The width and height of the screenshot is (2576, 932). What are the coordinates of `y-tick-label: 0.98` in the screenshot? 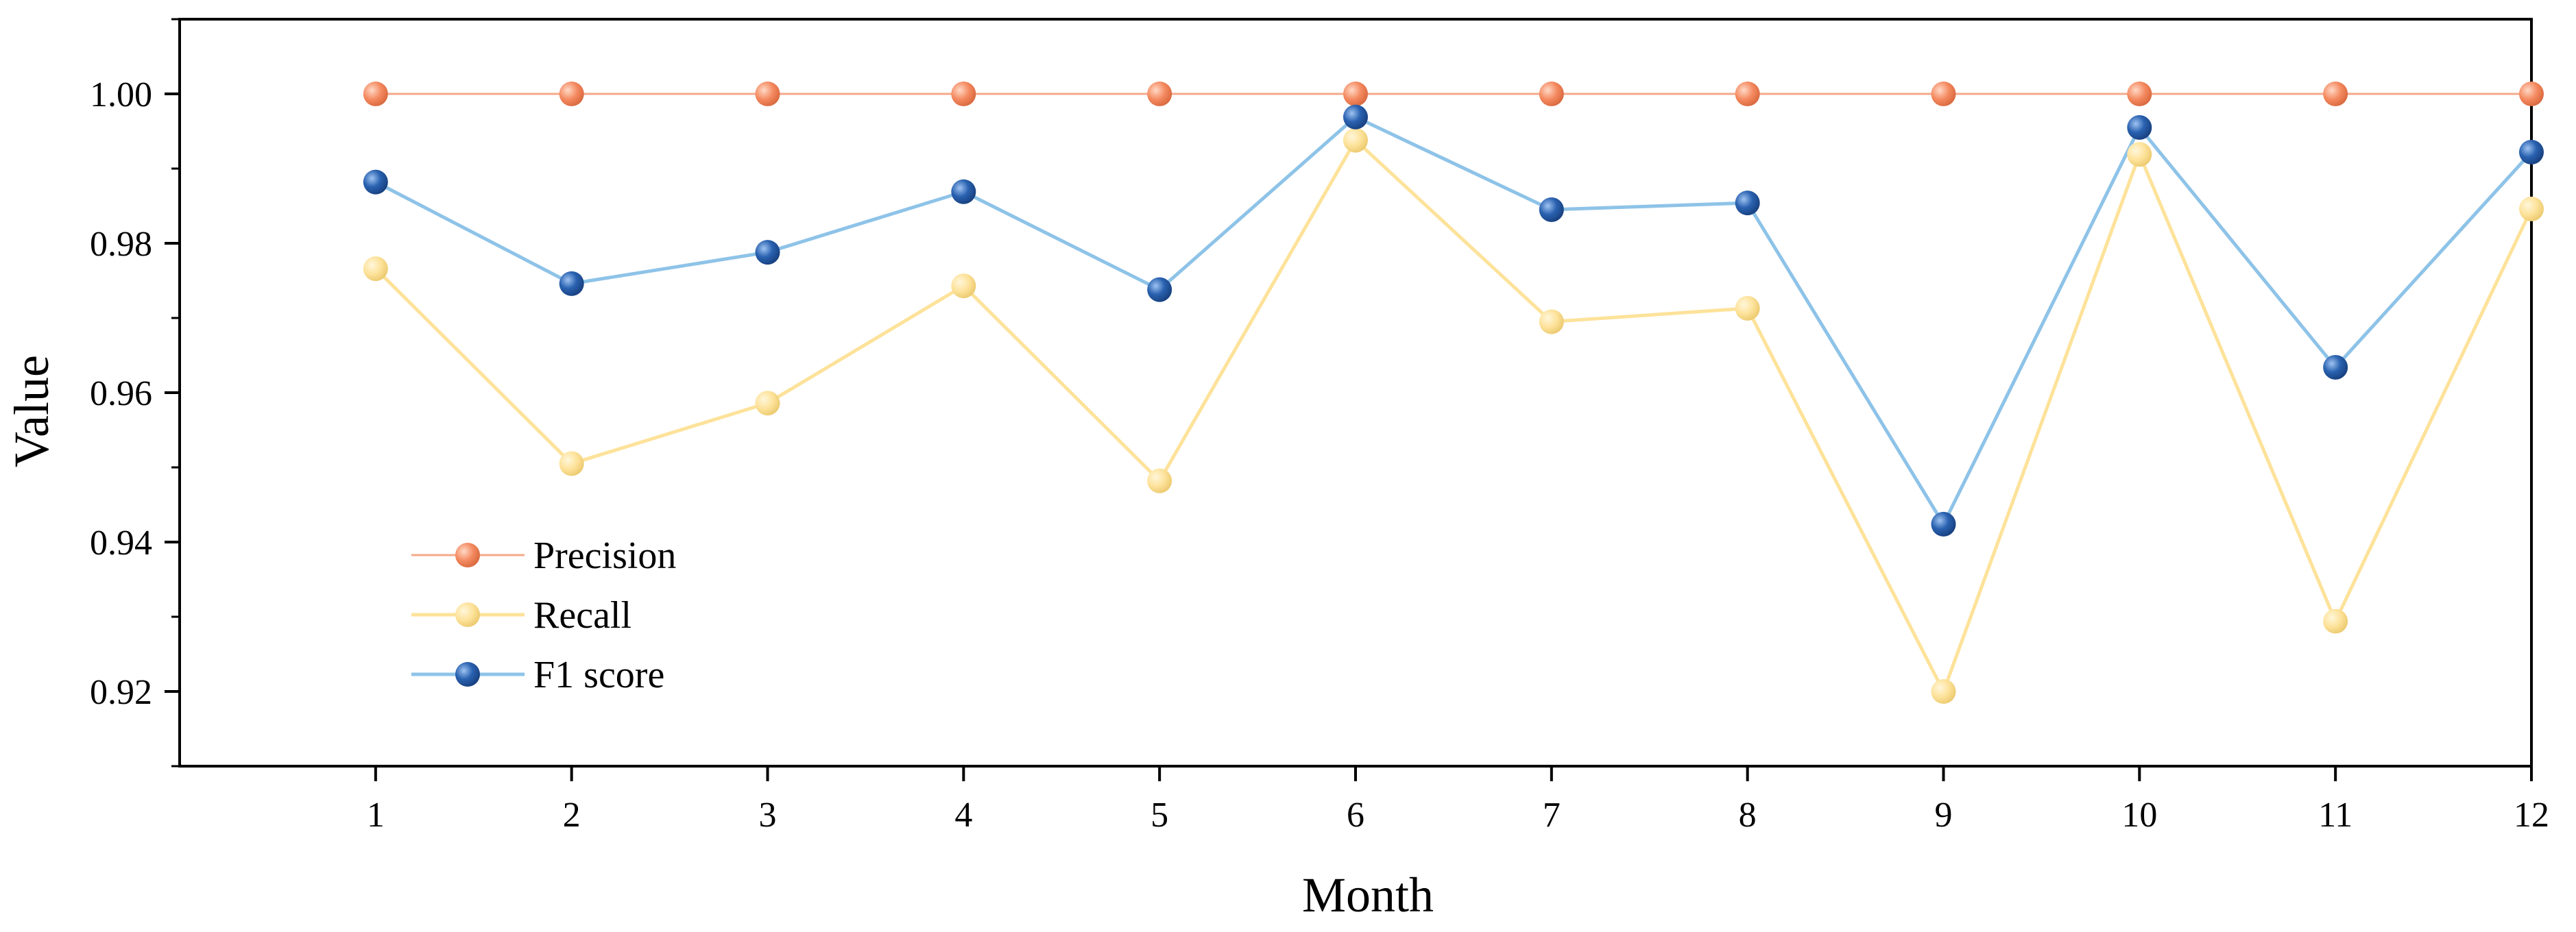 It's located at (121, 244).